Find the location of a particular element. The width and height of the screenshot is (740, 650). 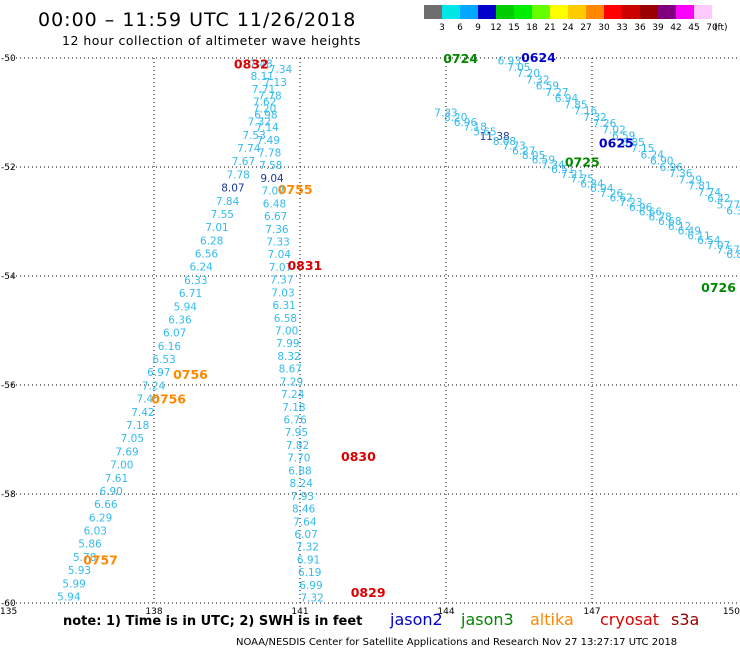

swh-value: 7.27 is located at coordinates (556, 93).